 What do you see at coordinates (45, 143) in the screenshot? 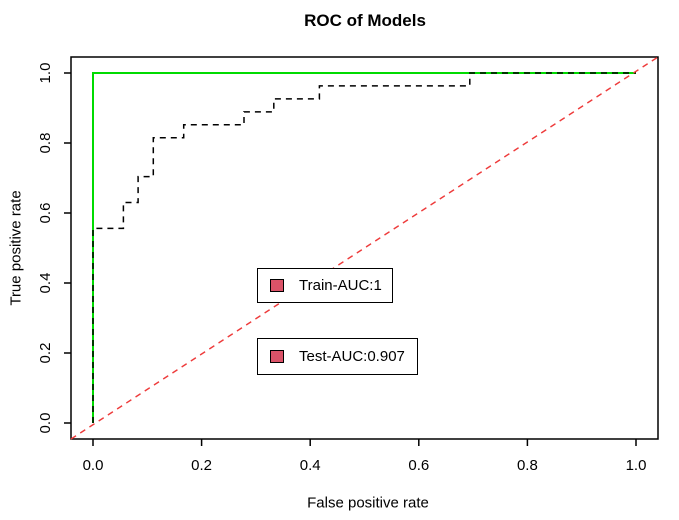
I see `y-tick-label: 0.8` at bounding box center [45, 143].